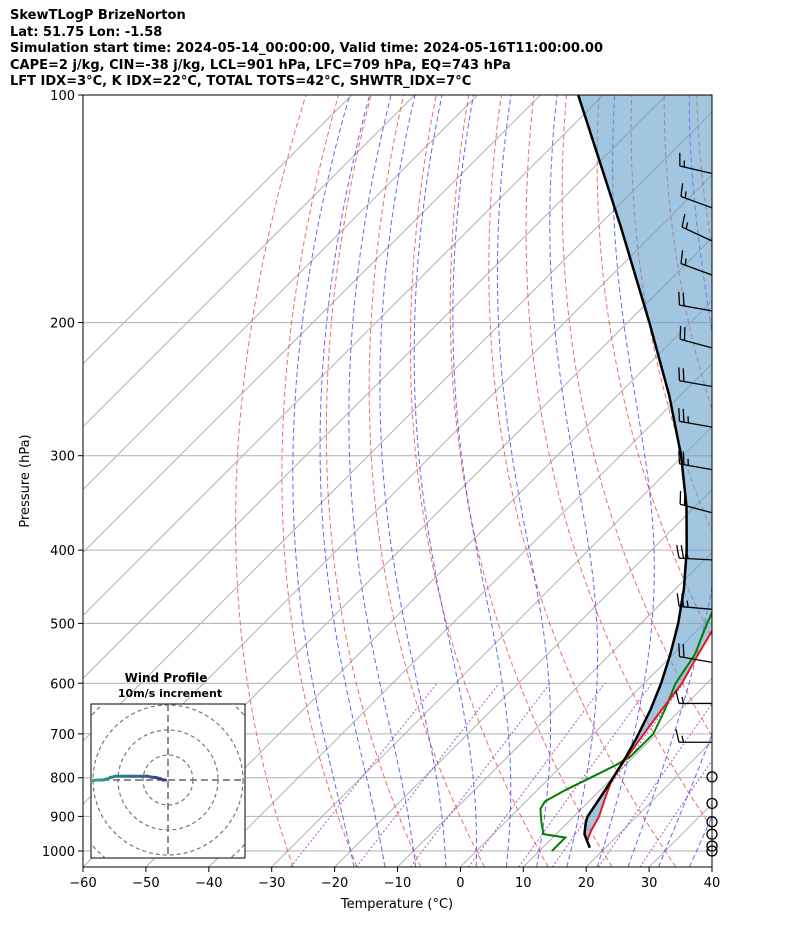  I want to click on x-tick-label: 10, so click(523, 883).